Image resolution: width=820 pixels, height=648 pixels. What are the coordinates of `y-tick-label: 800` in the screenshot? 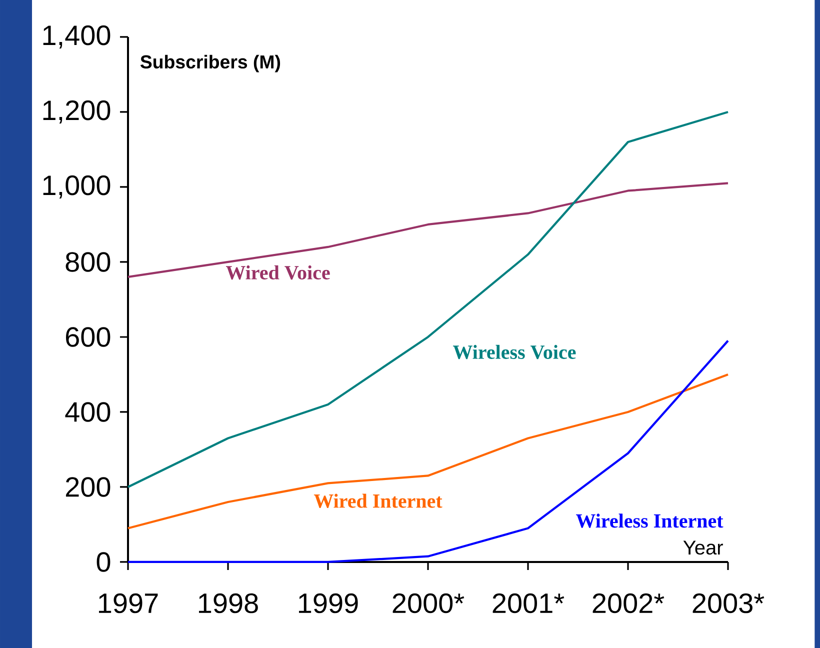 It's located at (88, 262).